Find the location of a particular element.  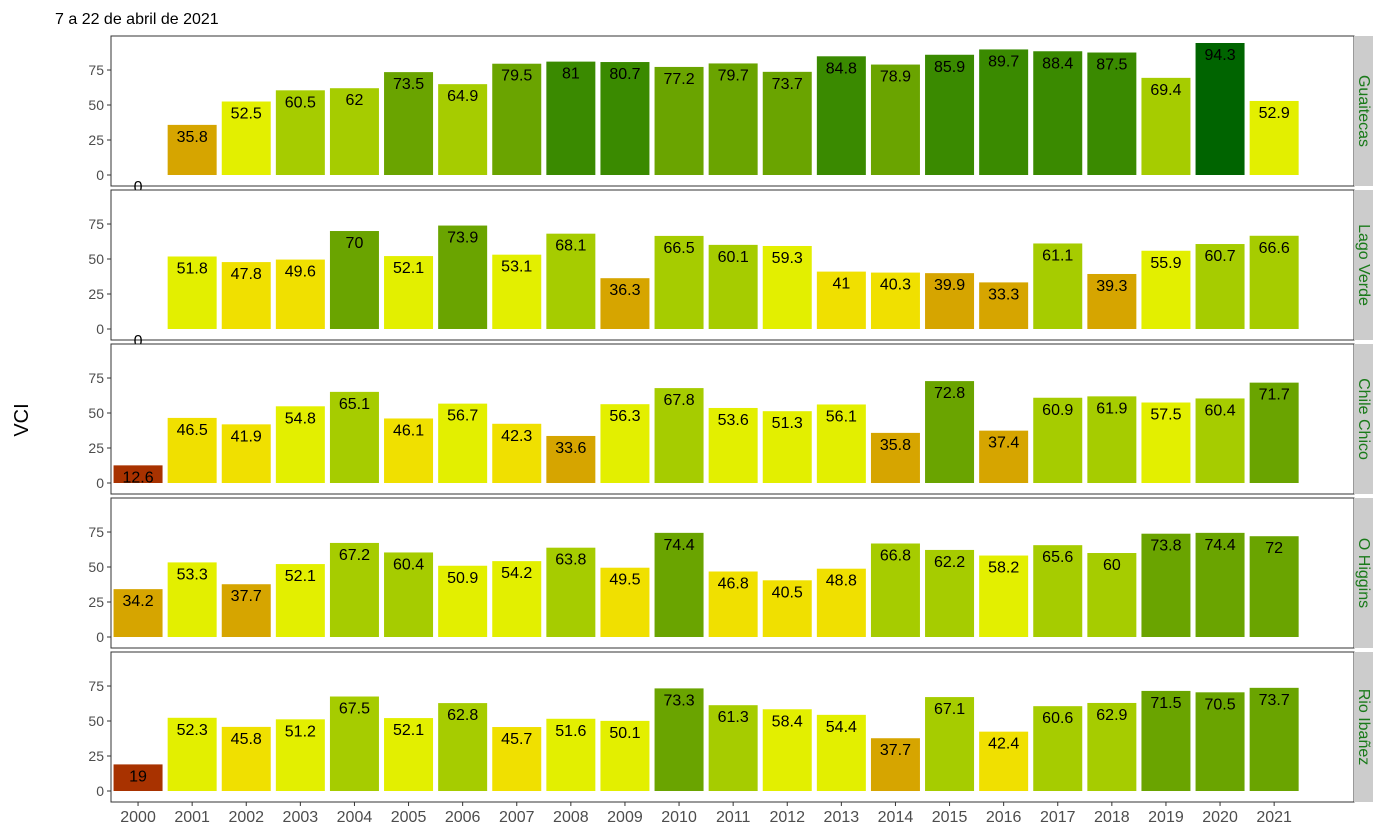

data-label: 52.9 is located at coordinates (1274, 113).